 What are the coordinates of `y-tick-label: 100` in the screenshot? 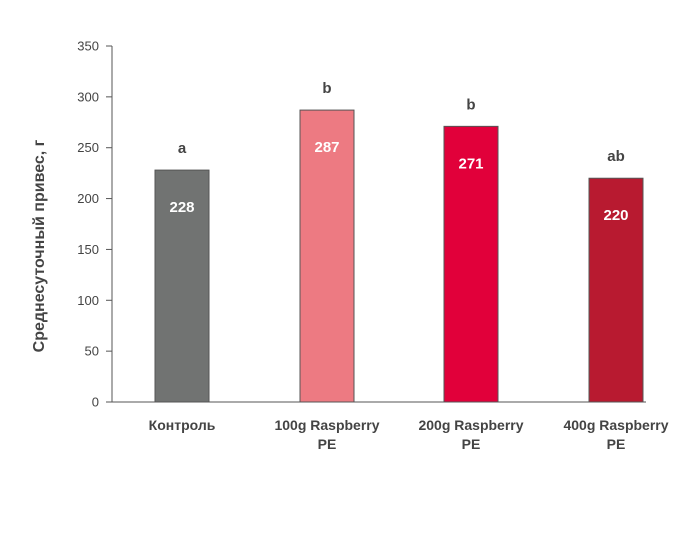 It's located at (88, 300).